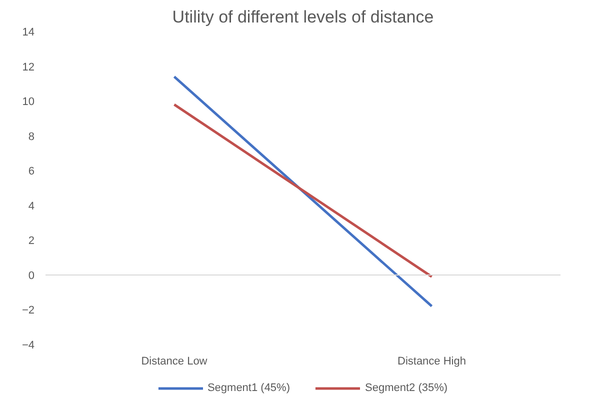 The width and height of the screenshot is (616, 417). What do you see at coordinates (432, 362) in the screenshot?
I see `x-tick-label: Distance High` at bounding box center [432, 362].